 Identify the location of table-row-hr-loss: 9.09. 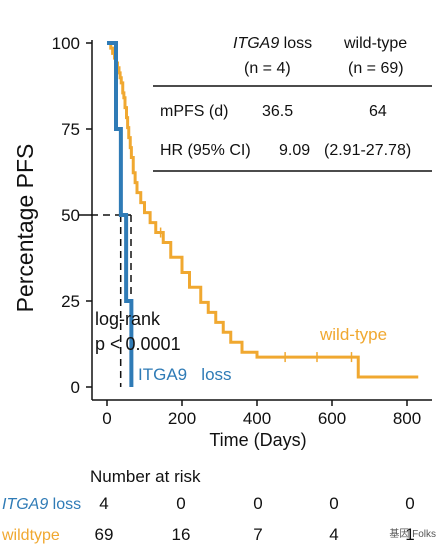
(294, 150).